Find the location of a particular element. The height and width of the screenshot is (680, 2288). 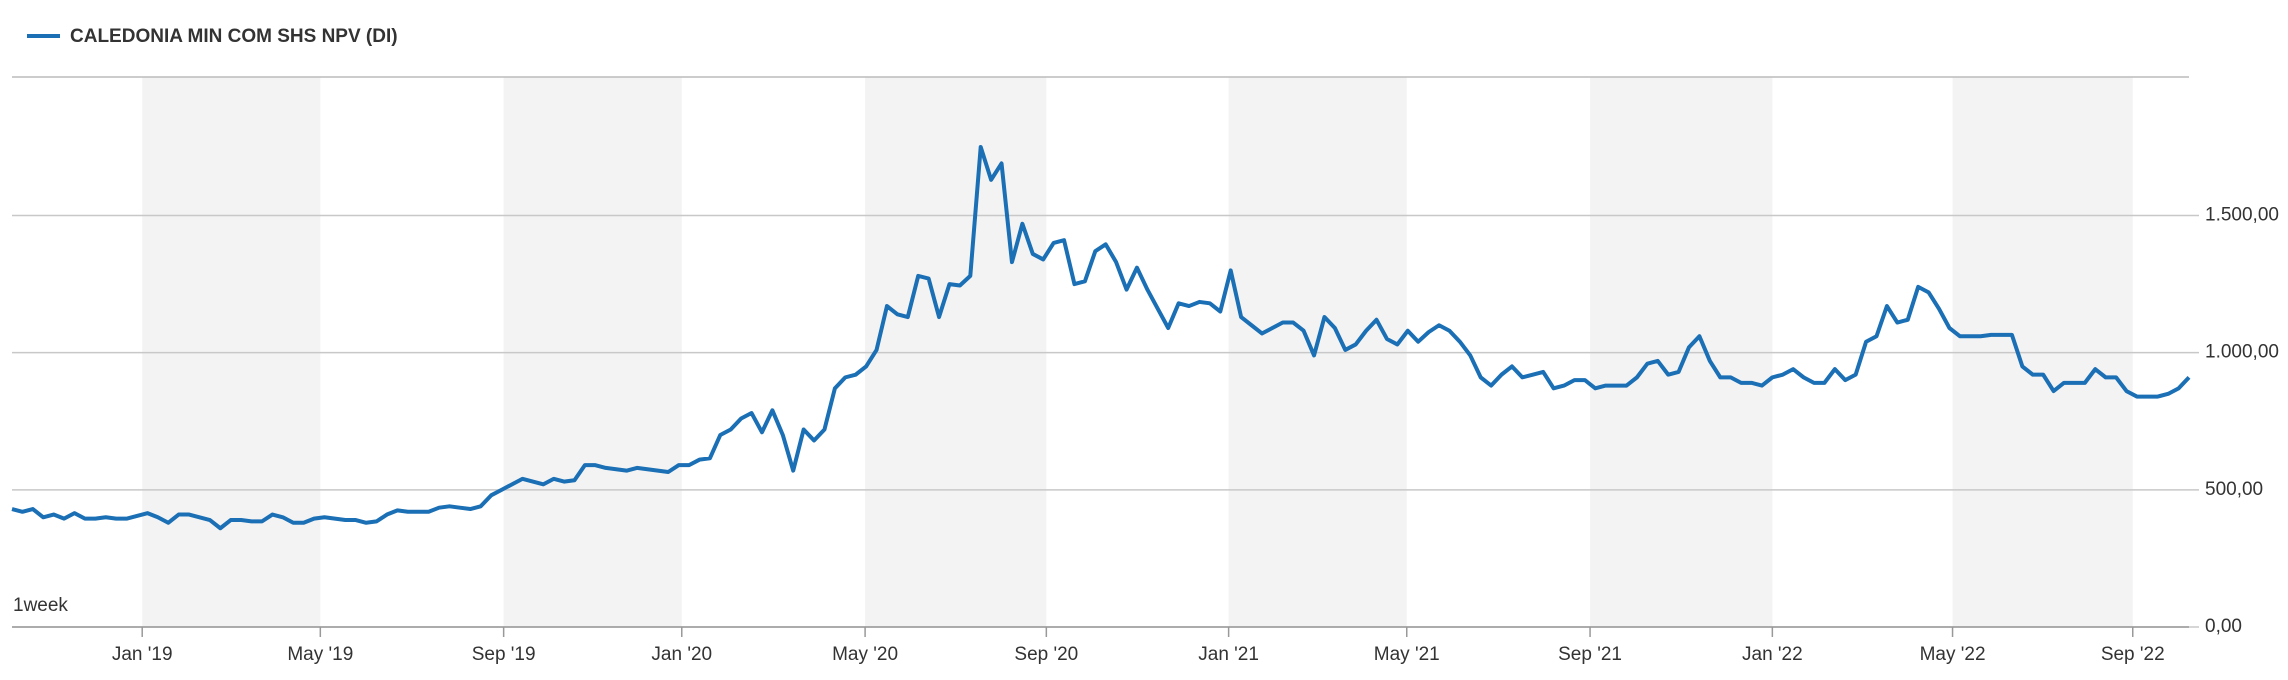

x-tick-label: Sep '22 is located at coordinates (2133, 654).